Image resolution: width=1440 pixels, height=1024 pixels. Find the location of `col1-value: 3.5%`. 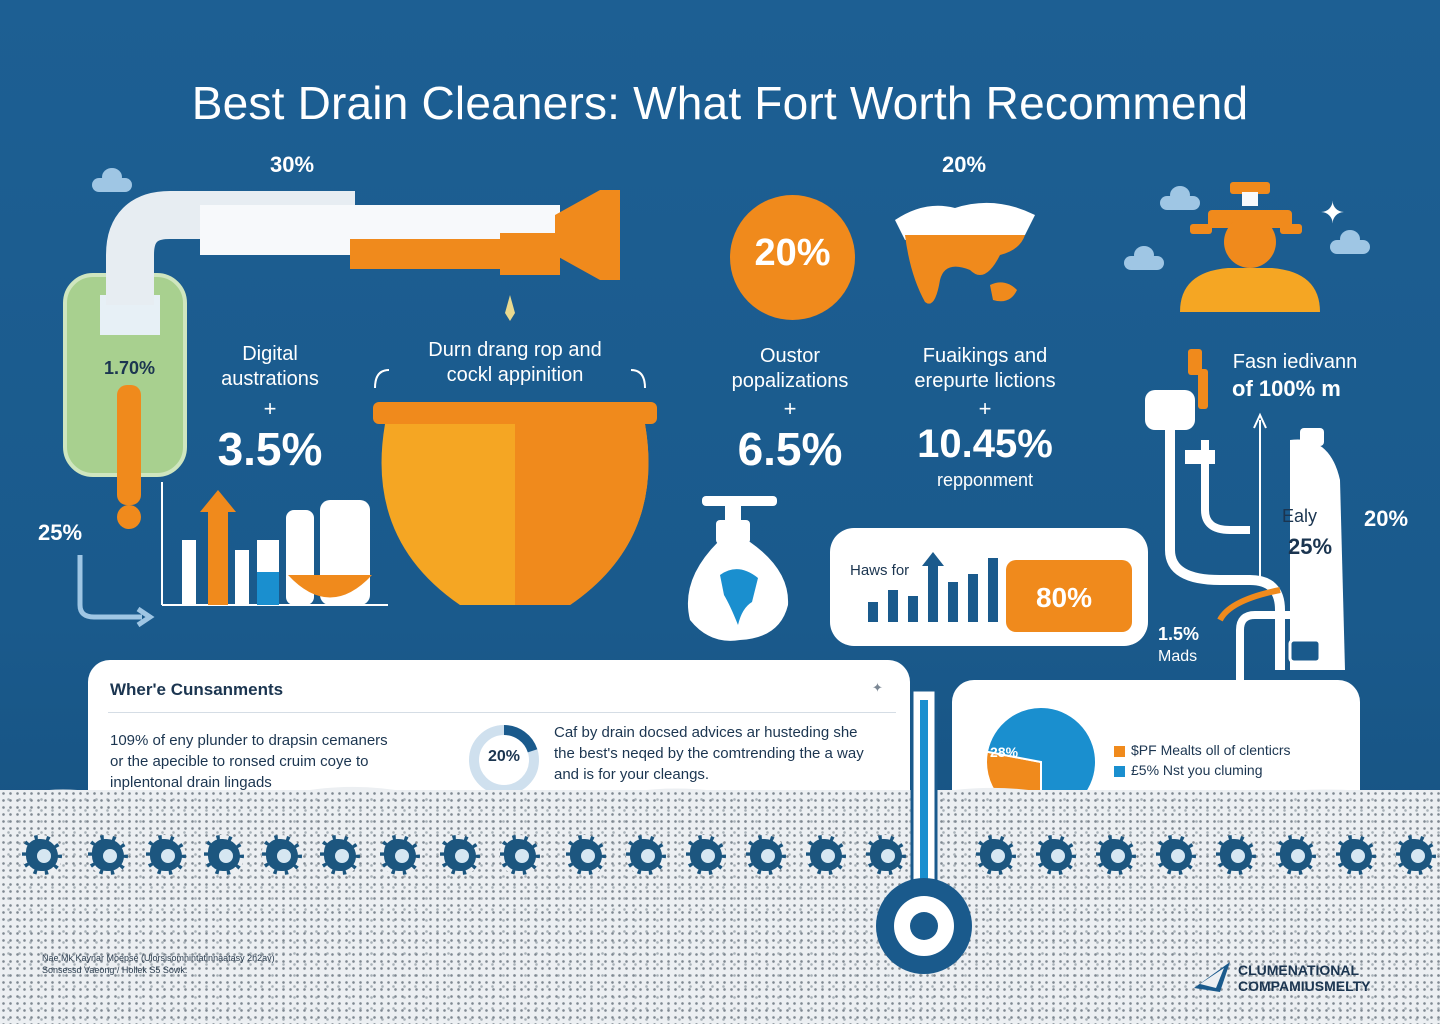

col1-value: 3.5% is located at coordinates (270, 449).